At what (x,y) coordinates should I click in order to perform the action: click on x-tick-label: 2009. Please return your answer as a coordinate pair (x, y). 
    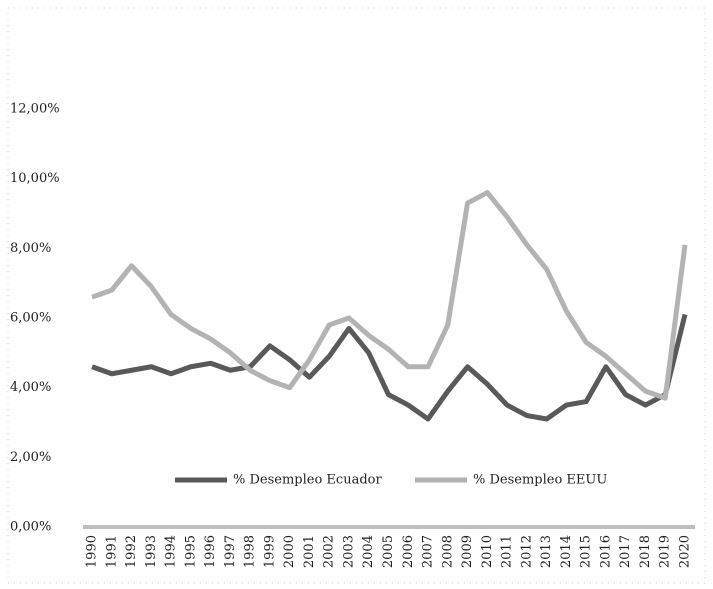
    Looking at the image, I should click on (467, 551).